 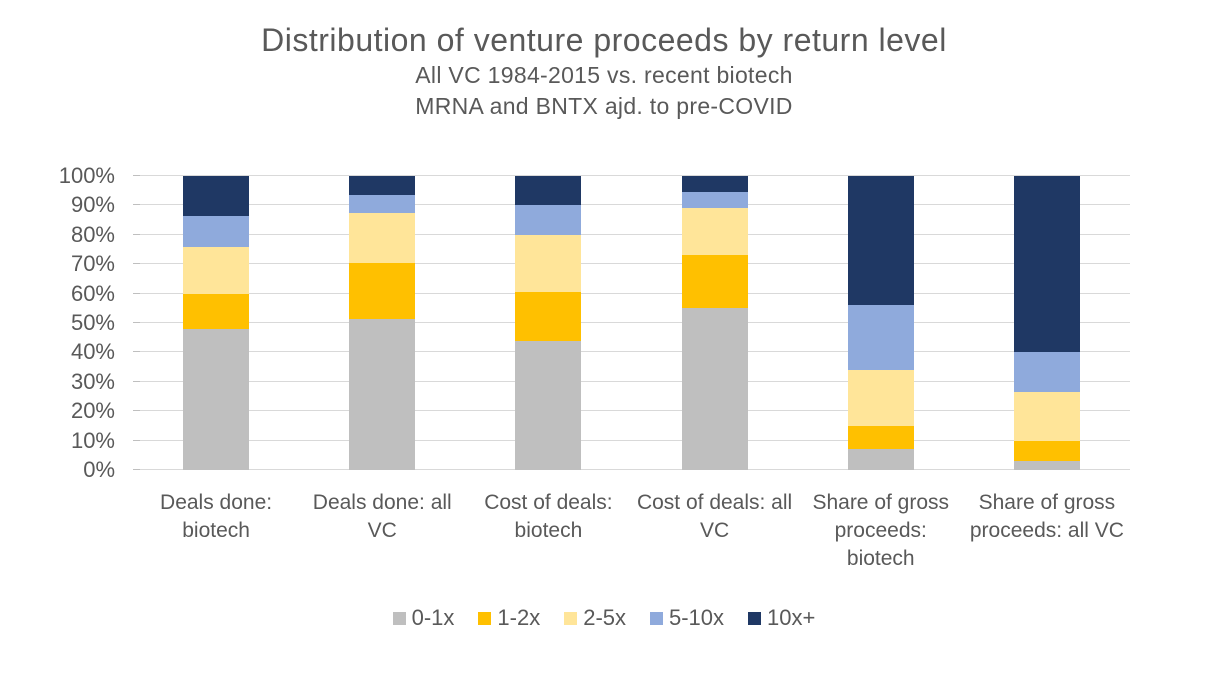 What do you see at coordinates (433, 617) in the screenshot?
I see `legend-label-0-1x: 0-1x` at bounding box center [433, 617].